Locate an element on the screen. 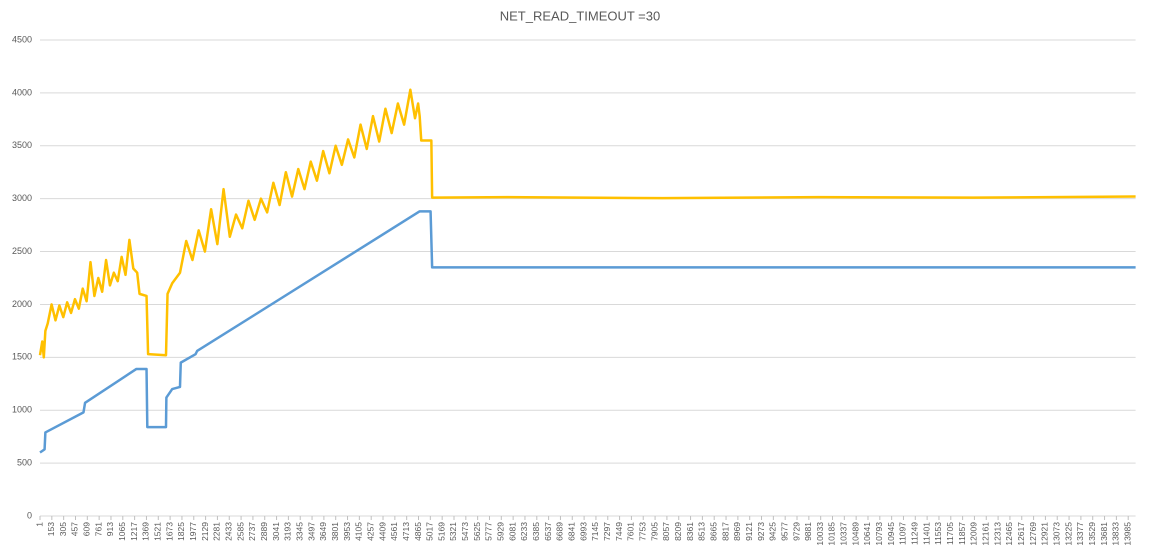  x-tick-label: 5017 is located at coordinates (430, 531).